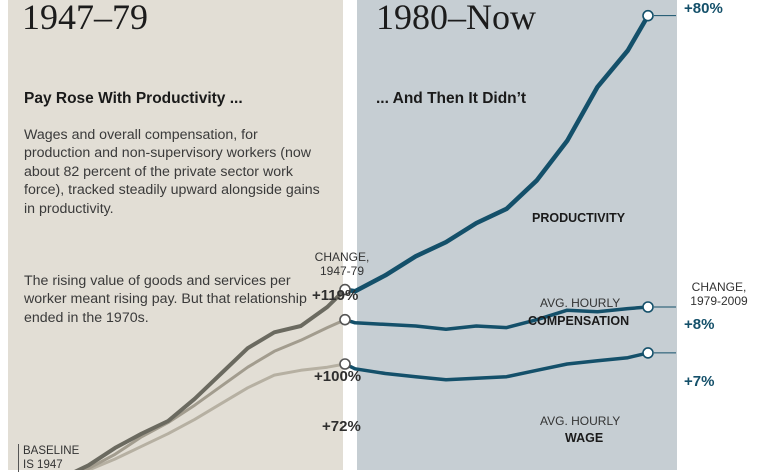 The height and width of the screenshot is (472, 760). What do you see at coordinates (338, 376) in the screenshot?
I see `change-value-compensation-left: +100%` at bounding box center [338, 376].